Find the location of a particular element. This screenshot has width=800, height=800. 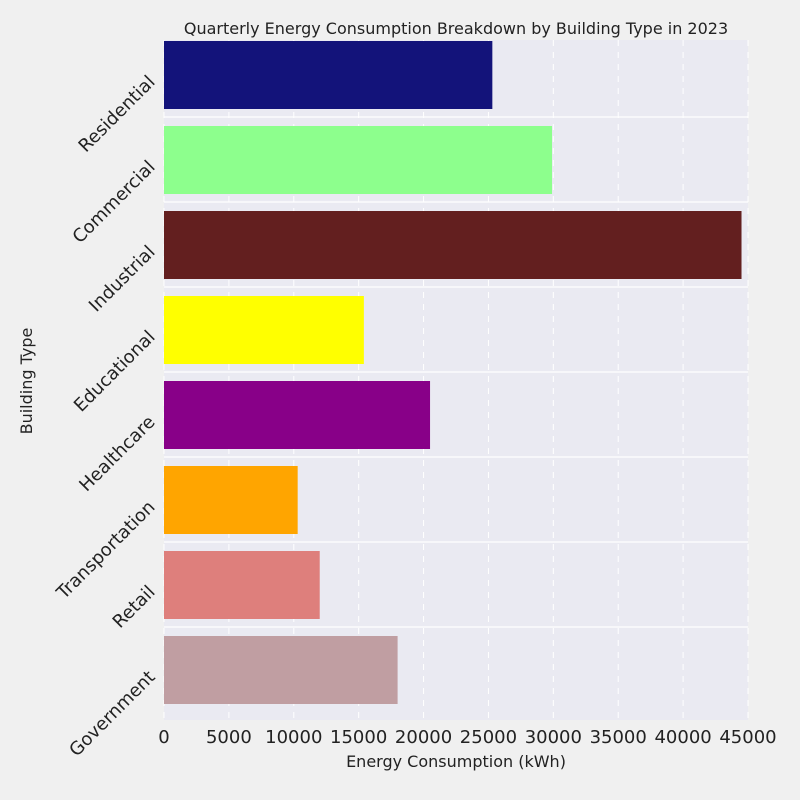

x-axis-label: Energy Consumption (kWh) is located at coordinates (456, 761).